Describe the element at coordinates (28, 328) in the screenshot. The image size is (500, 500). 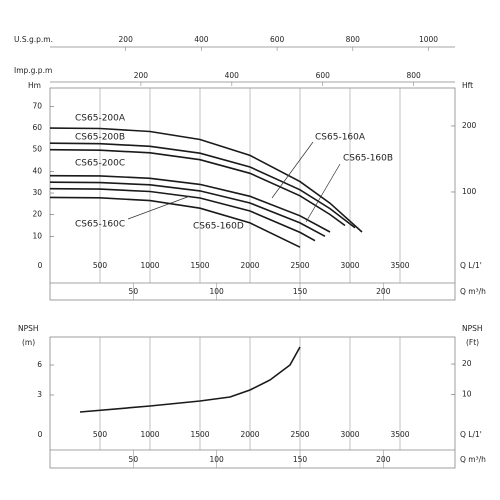
I see `y-axis-label: NPSH` at that location.